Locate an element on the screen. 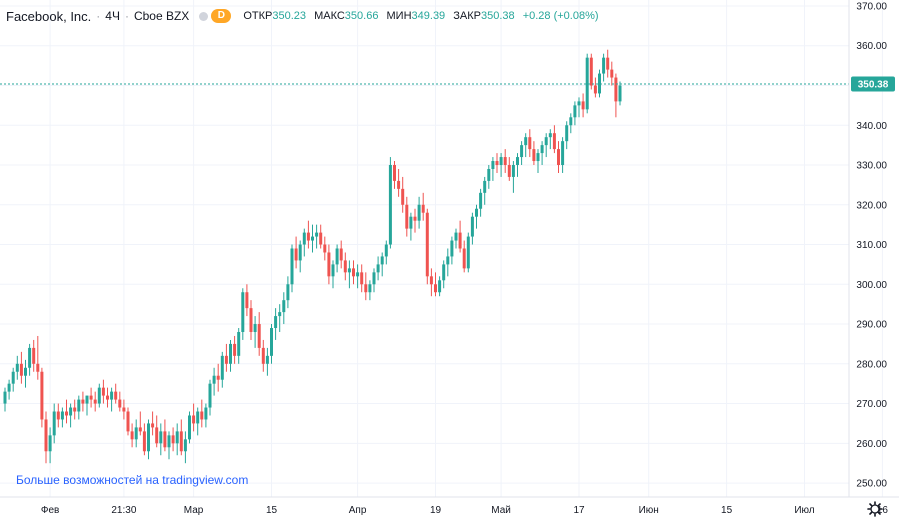 This screenshot has width=899, height=523. gear-icon is located at coordinates (875, 509).